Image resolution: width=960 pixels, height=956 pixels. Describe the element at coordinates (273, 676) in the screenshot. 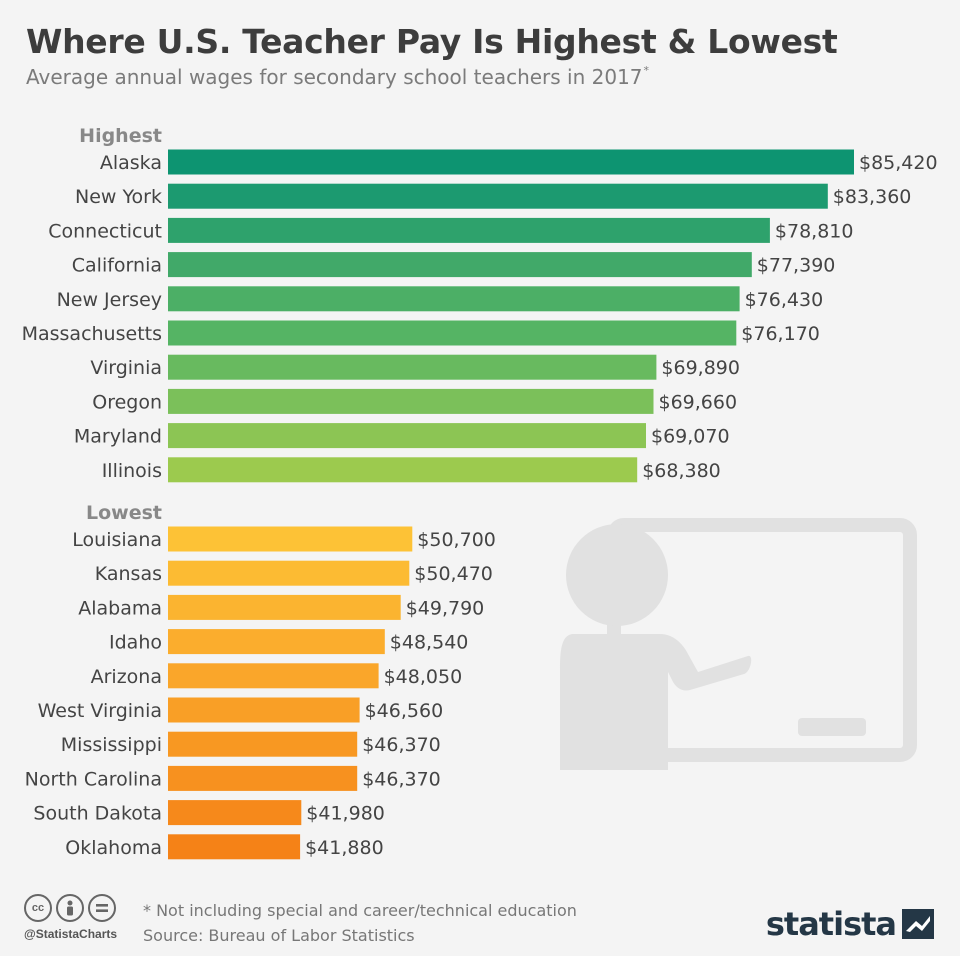

I see `bar-arizona` at that location.